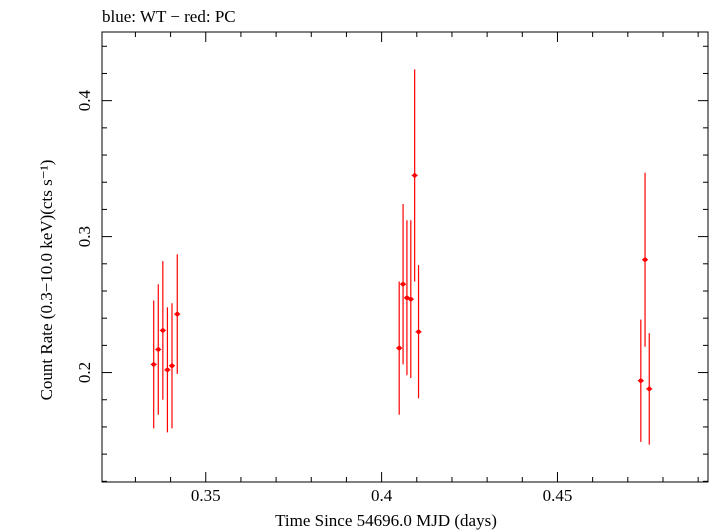  What do you see at coordinates (382, 495) in the screenshot?
I see `x-tick-label: 0.4` at bounding box center [382, 495].